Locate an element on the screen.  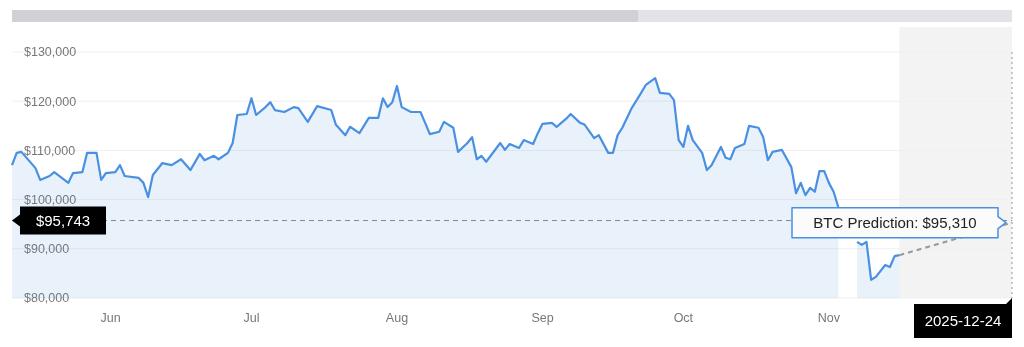
x-tick-label: Nov is located at coordinates (829, 318).